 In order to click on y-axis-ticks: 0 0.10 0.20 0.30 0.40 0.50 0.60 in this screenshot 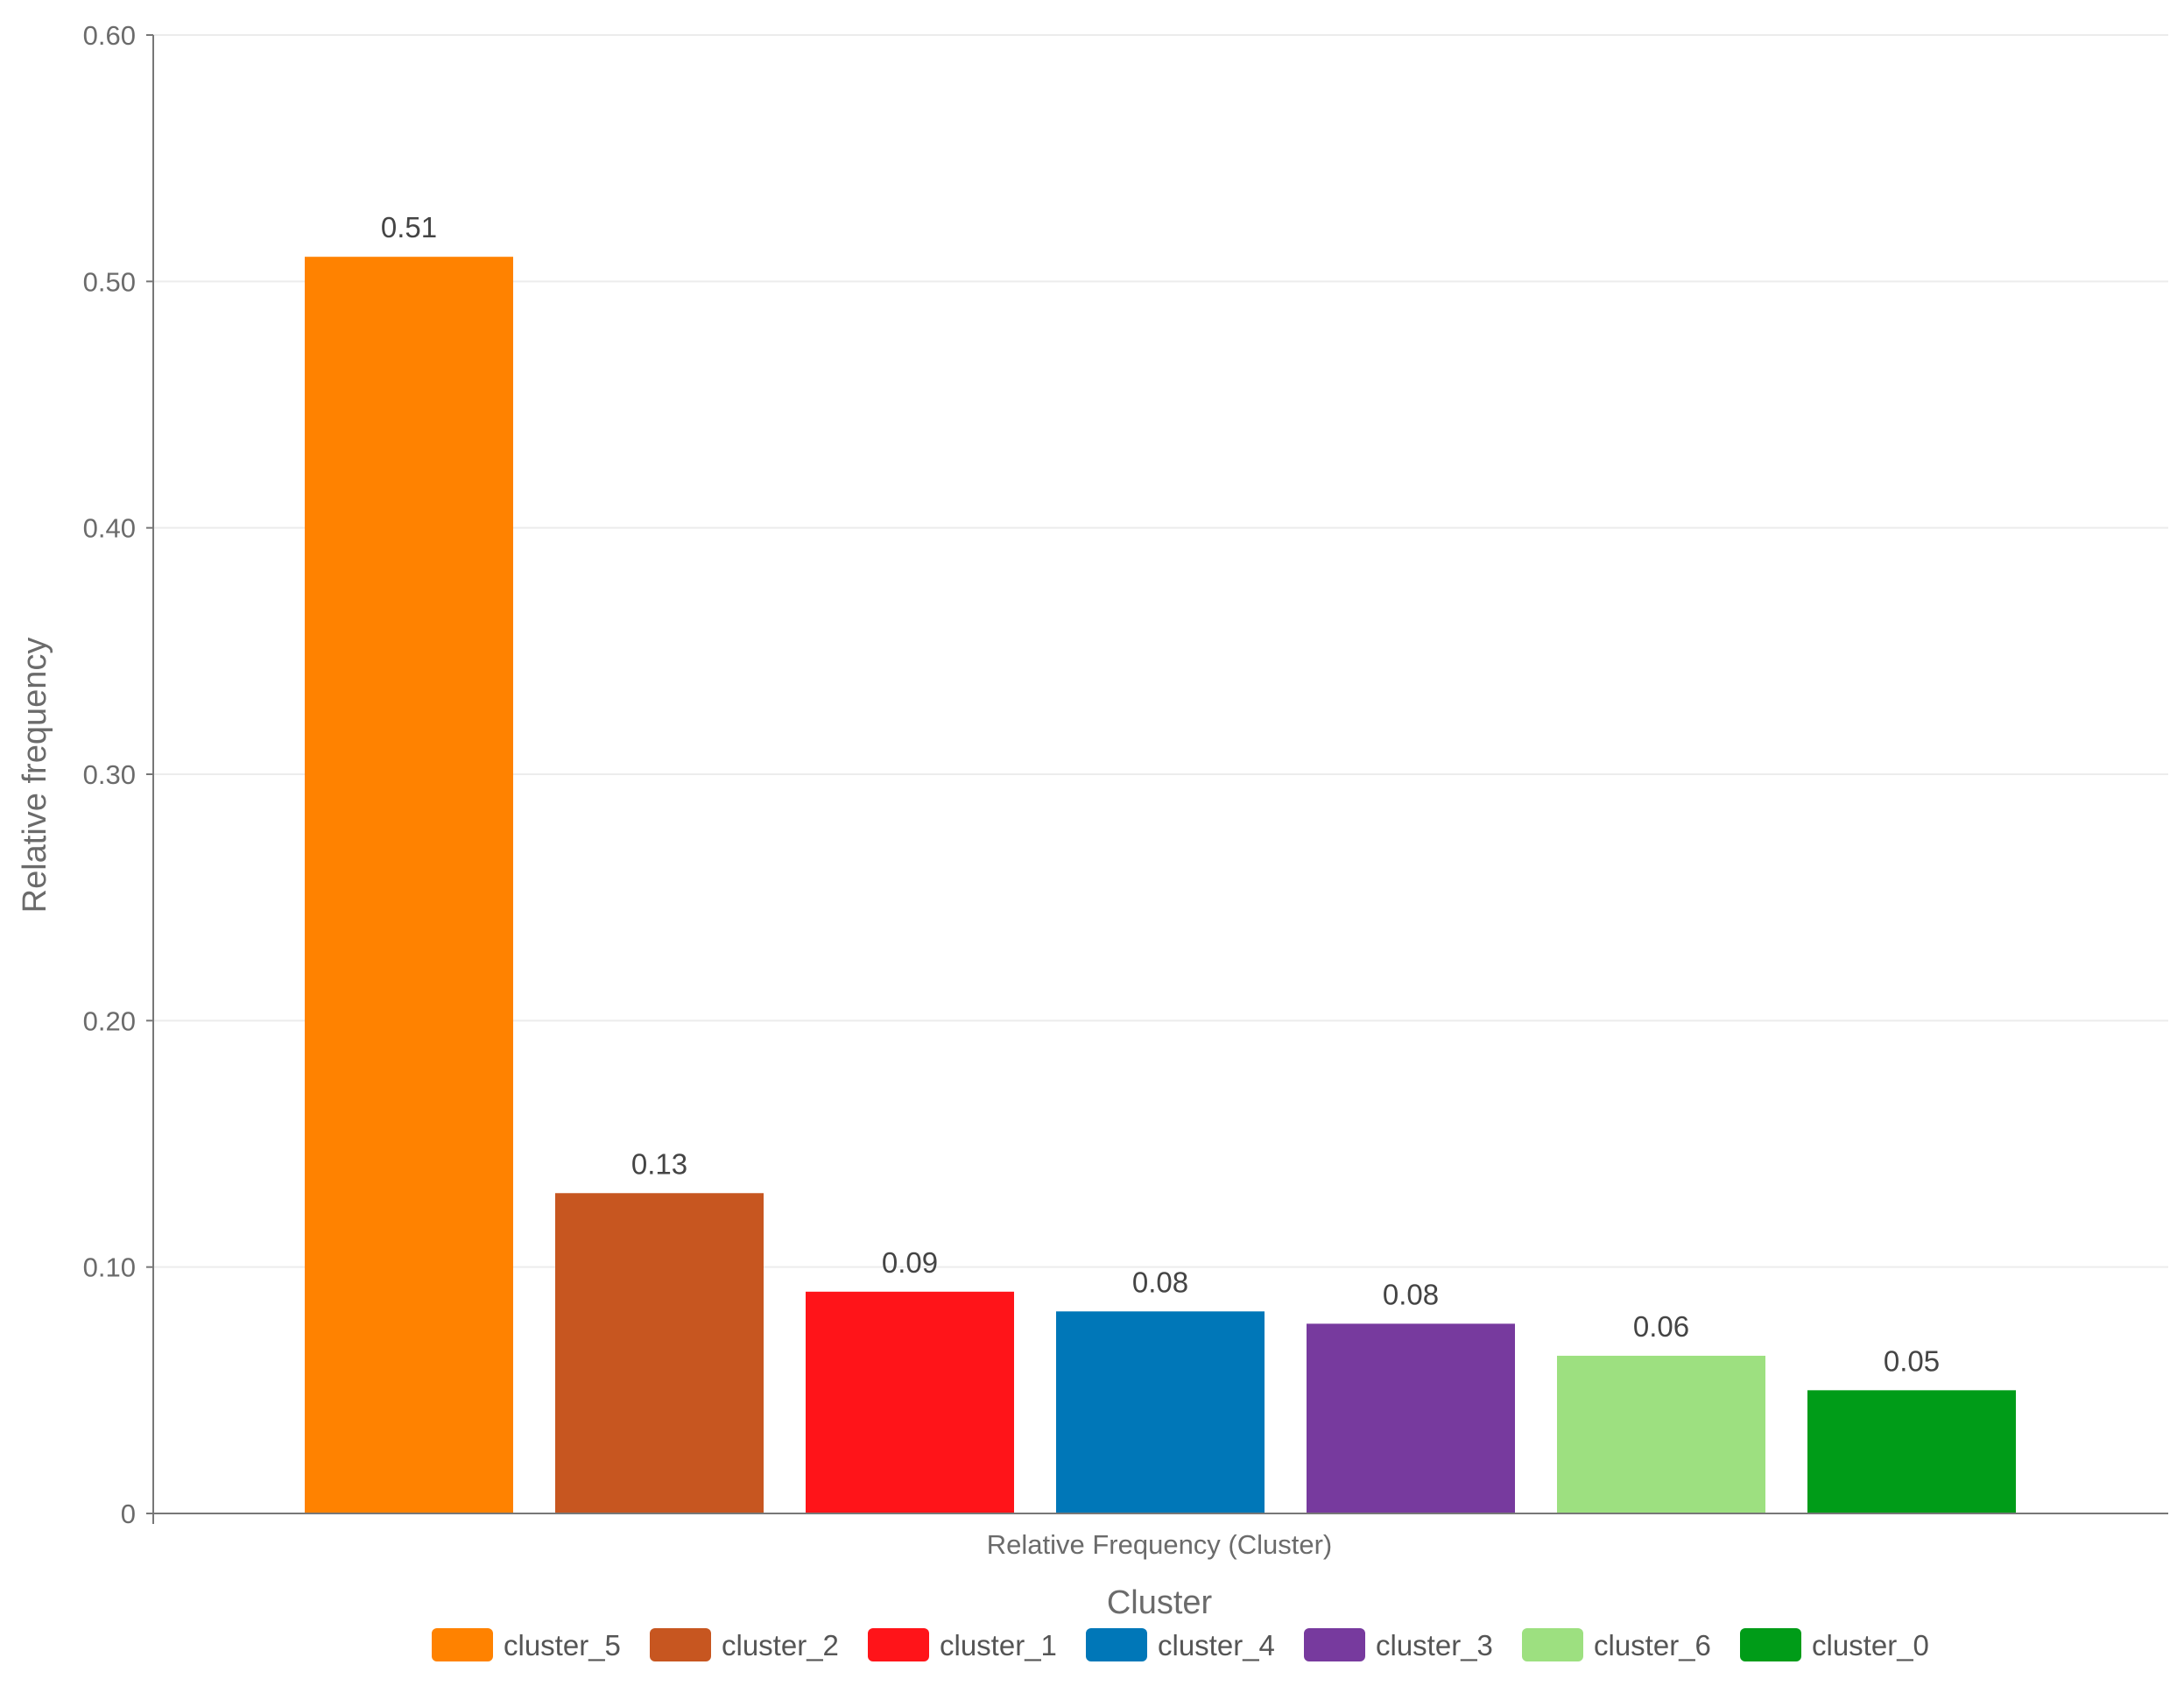, I will do `click(118, 774)`.